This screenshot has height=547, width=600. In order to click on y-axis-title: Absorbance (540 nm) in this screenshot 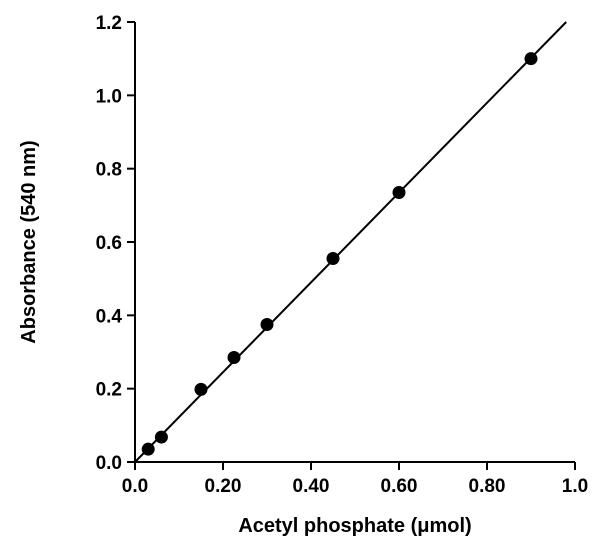, I will do `click(29, 241)`.